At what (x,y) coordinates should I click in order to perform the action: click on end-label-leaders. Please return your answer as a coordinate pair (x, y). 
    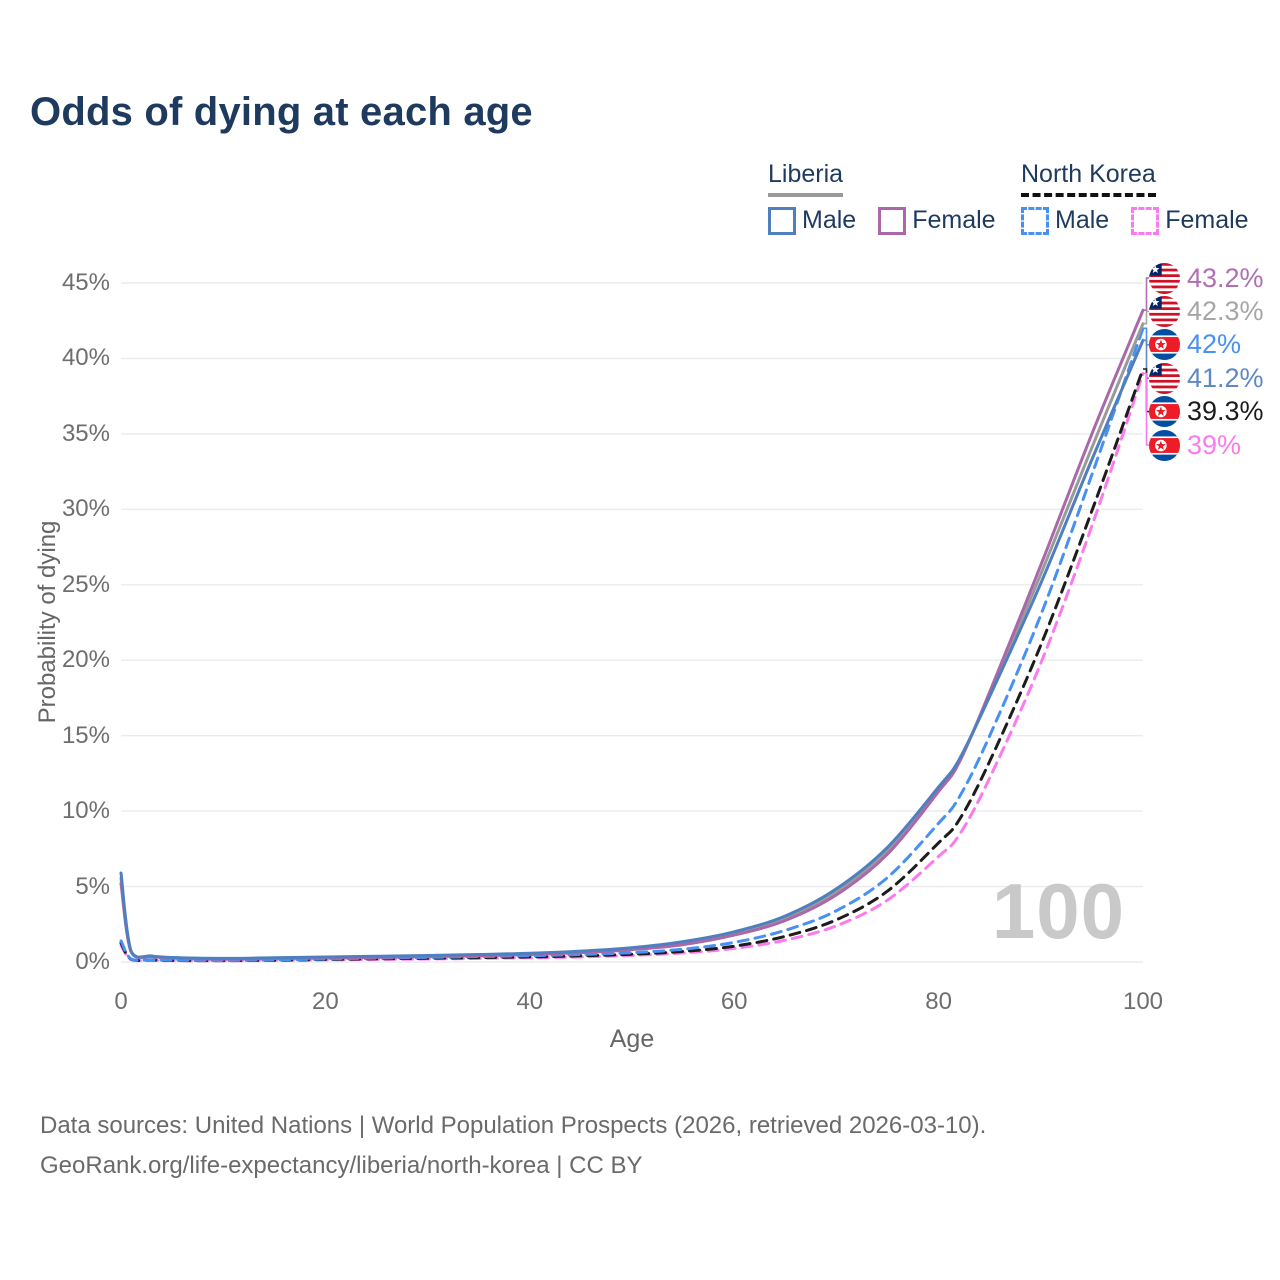
    Looking at the image, I should click on (1146, 361).